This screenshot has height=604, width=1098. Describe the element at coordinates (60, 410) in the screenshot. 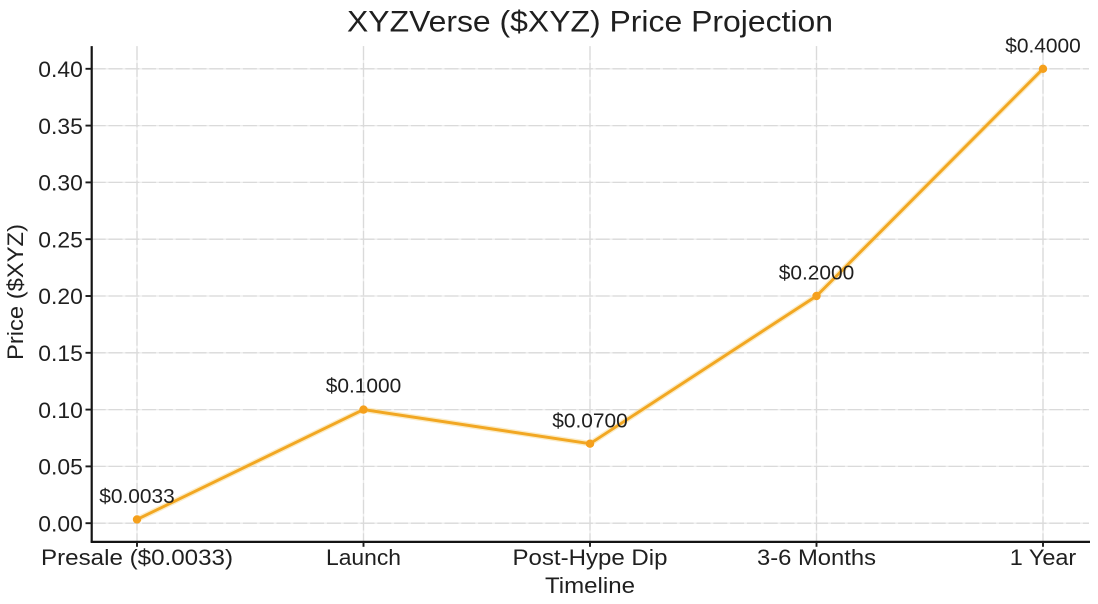

I see `svg-text: 0.10` at that location.